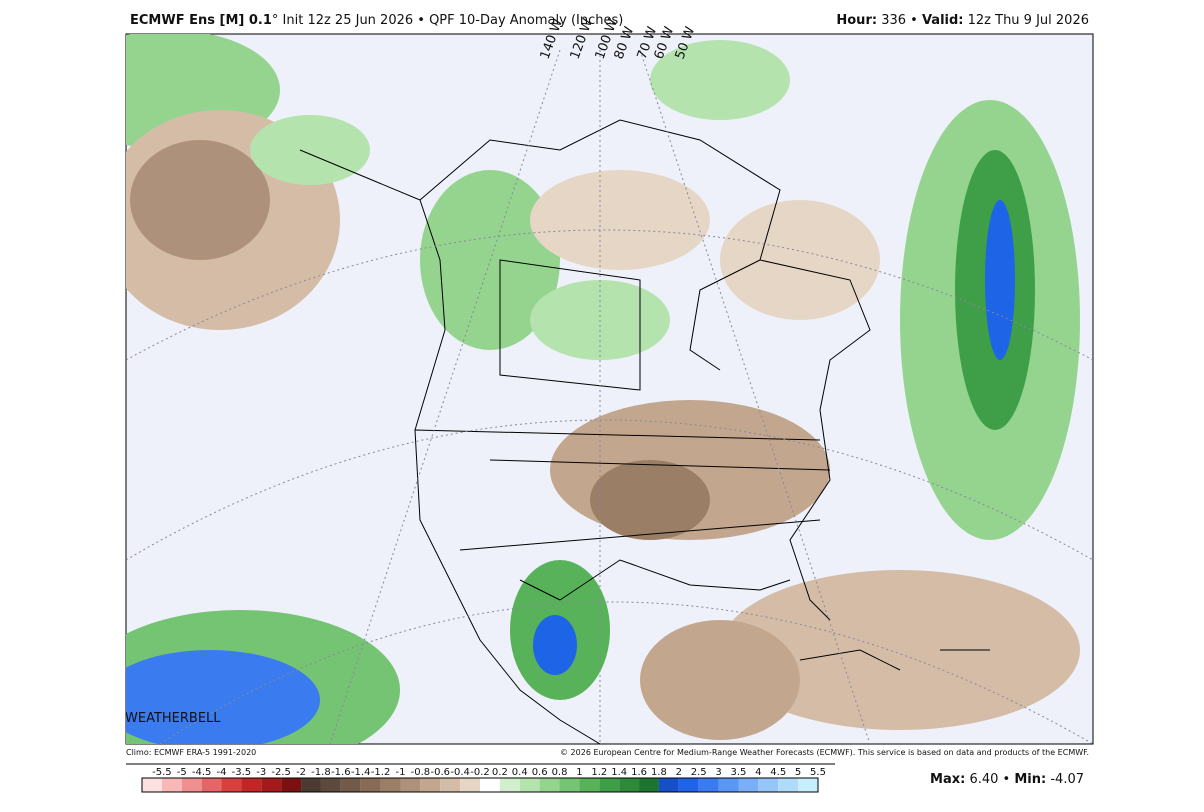 The height and width of the screenshot is (812, 1204). What do you see at coordinates (758, 772) in the screenshot?
I see `colorbar-label: 4` at bounding box center [758, 772].